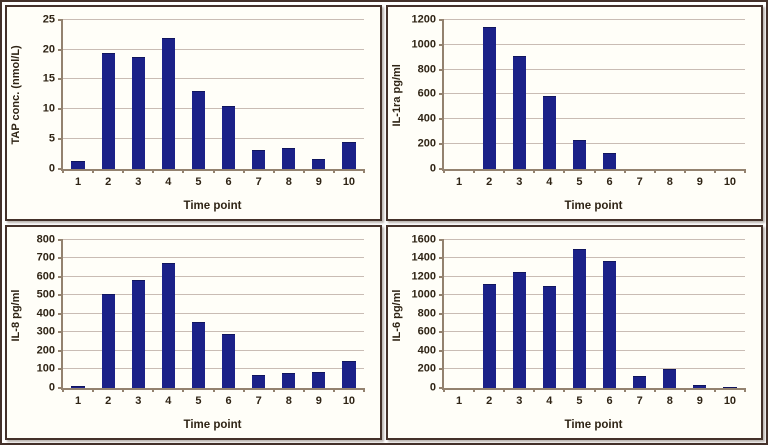 The height and width of the screenshot is (445, 768). I want to click on x-tick-label: 6, so click(609, 181).